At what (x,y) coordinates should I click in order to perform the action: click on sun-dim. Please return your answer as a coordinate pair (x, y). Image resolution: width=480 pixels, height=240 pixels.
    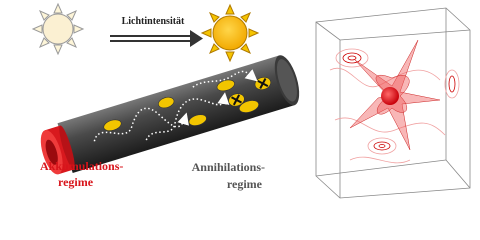
    Looking at the image, I should click on (58, 29).